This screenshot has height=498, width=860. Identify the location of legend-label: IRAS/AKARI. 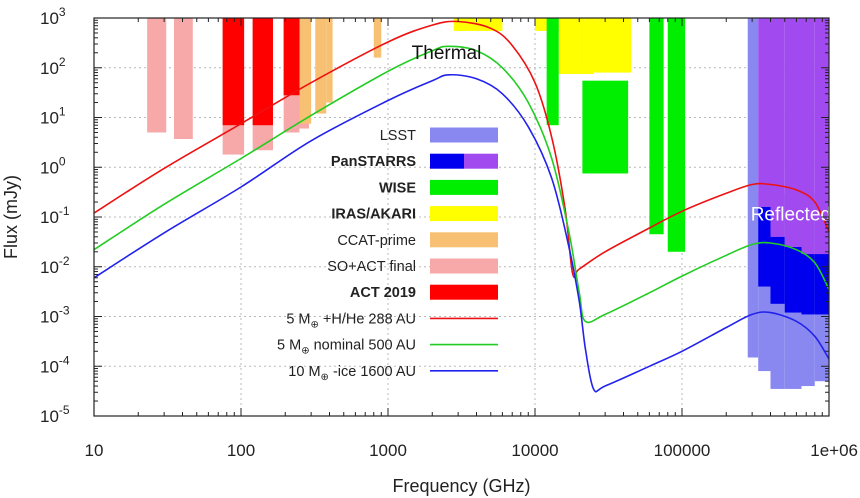
(373, 215).